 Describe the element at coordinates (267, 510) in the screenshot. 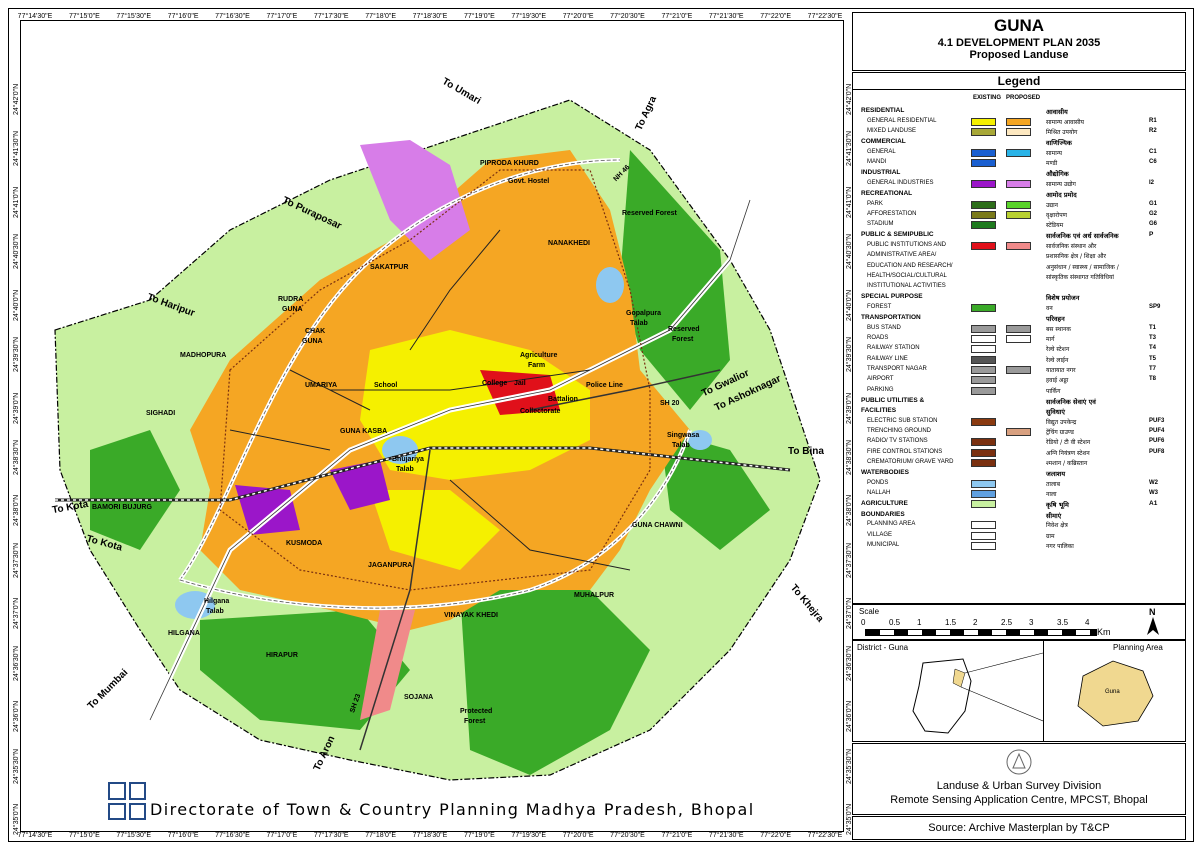

I see `industrial-south` at that location.